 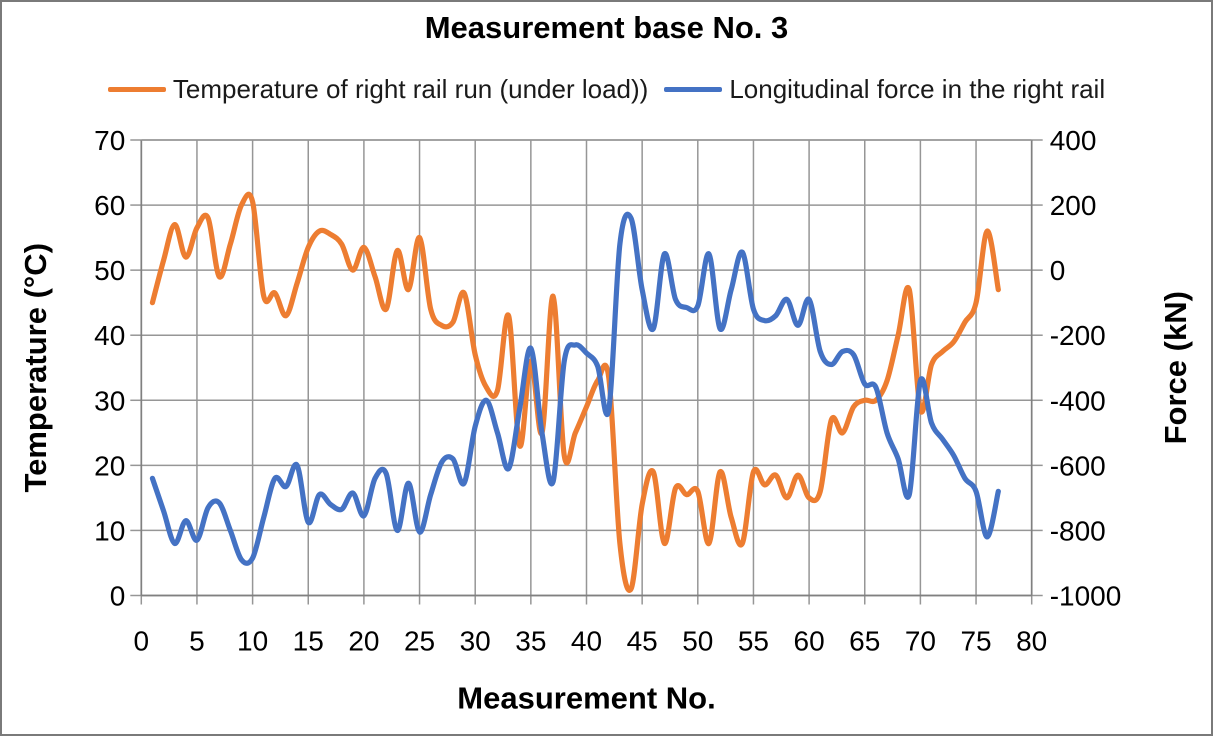 I want to click on x-tick-label: 60, so click(x=809, y=641).